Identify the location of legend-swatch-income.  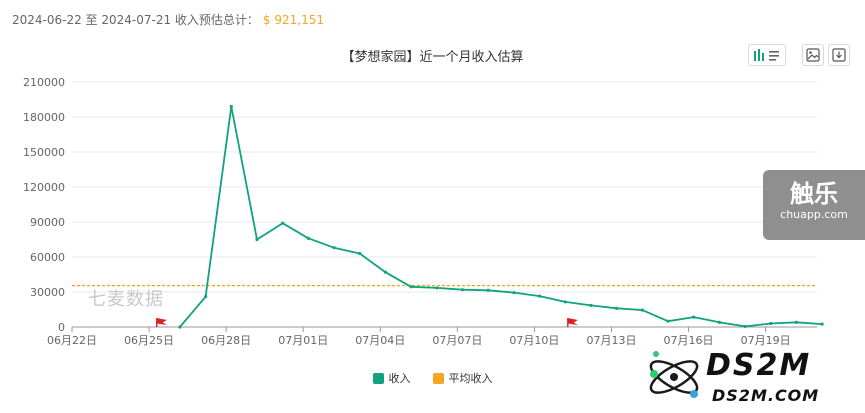
(378, 378).